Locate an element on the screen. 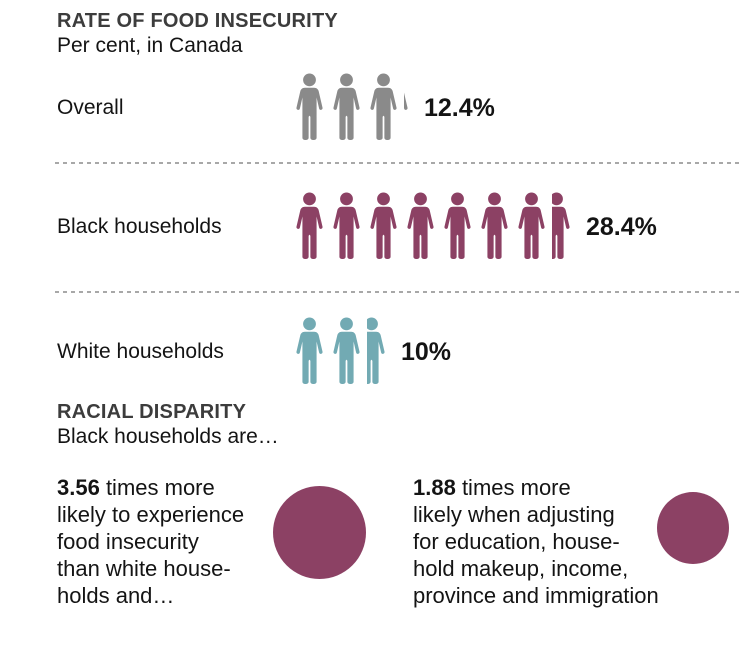 The width and height of the screenshot is (754, 656). pictograph-row-white-households: White households 10% is located at coordinates (254, 352).